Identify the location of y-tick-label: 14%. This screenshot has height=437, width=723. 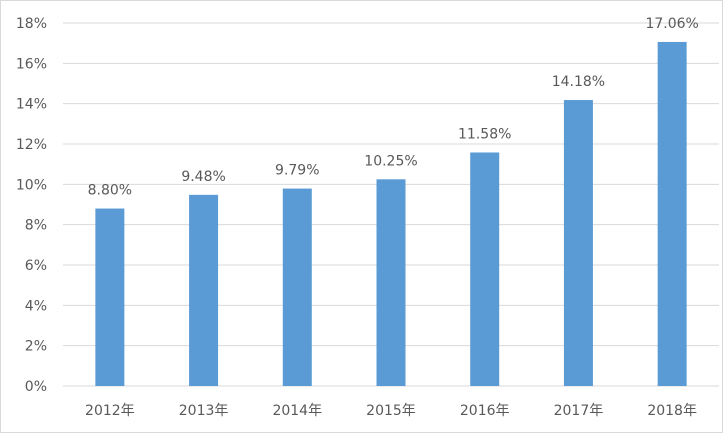
(31, 105).